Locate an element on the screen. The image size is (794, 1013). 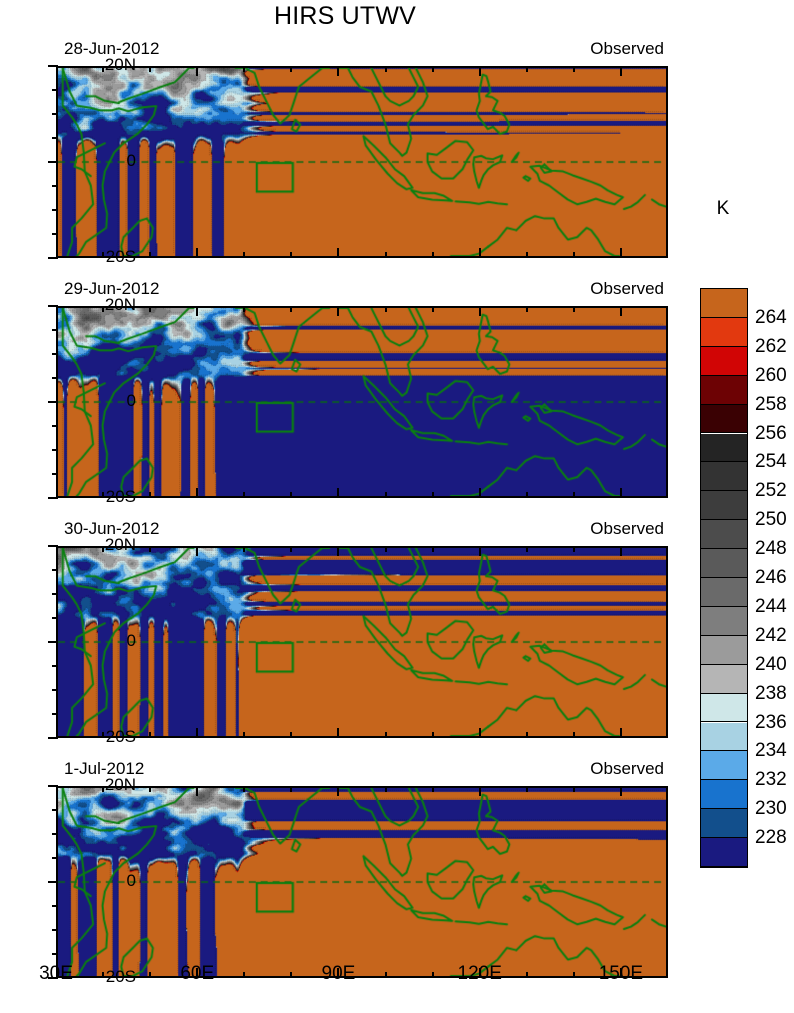
colorbar-tick-label: 236 is located at coordinates (771, 722).